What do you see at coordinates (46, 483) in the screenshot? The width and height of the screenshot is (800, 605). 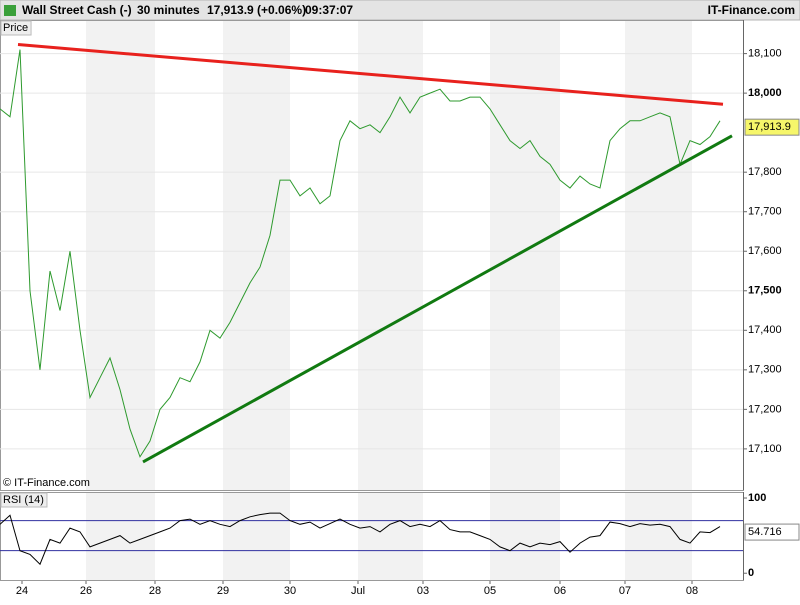 I see `credit: © IT-Finance.com` at bounding box center [46, 483].